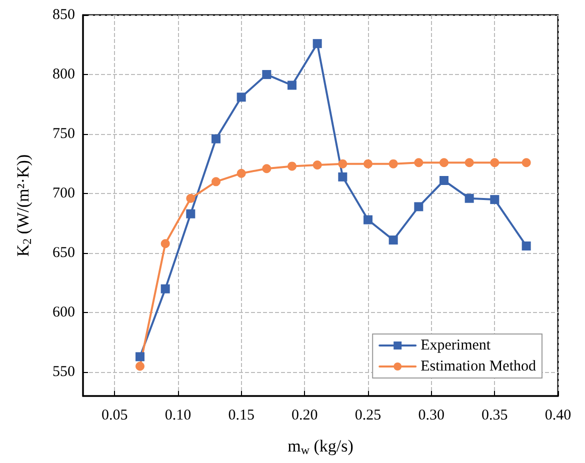  I want to click on y-tick-label: 700, so click(63, 194).